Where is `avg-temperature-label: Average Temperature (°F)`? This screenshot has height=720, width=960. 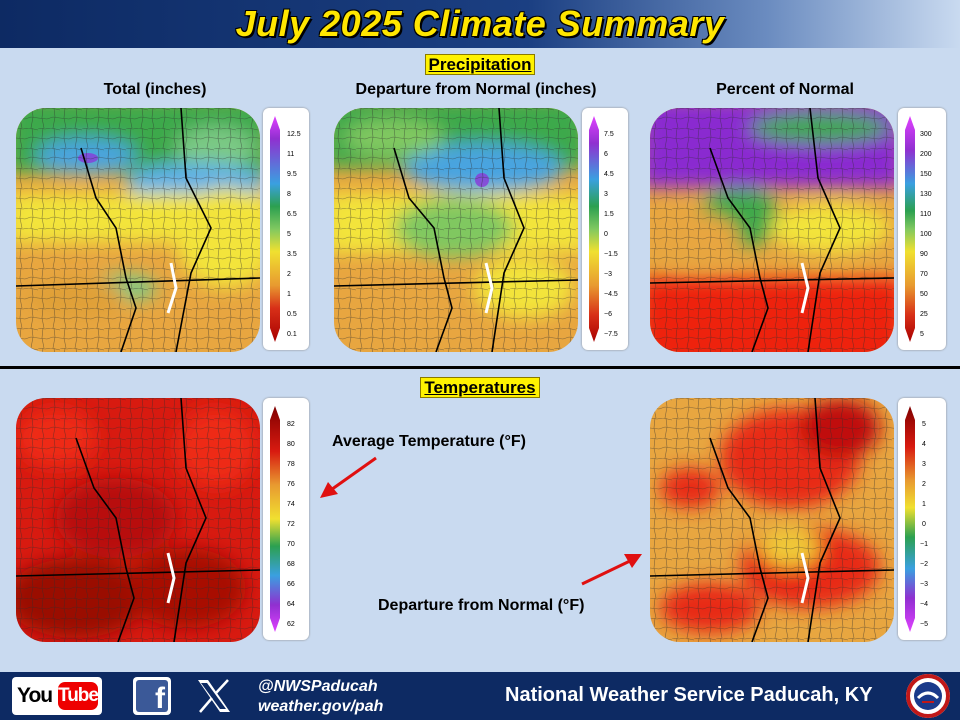
avg-temperature-label: Average Temperature (°F) is located at coordinates (429, 441).